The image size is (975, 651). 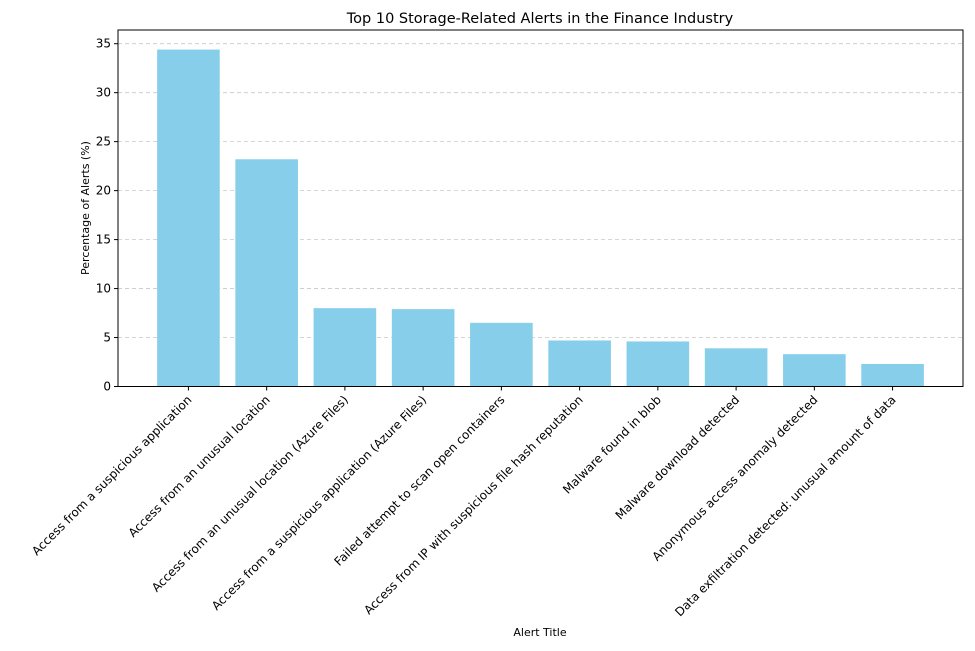 What do you see at coordinates (103, 191) in the screenshot?
I see `y-tick-label: 20` at bounding box center [103, 191].